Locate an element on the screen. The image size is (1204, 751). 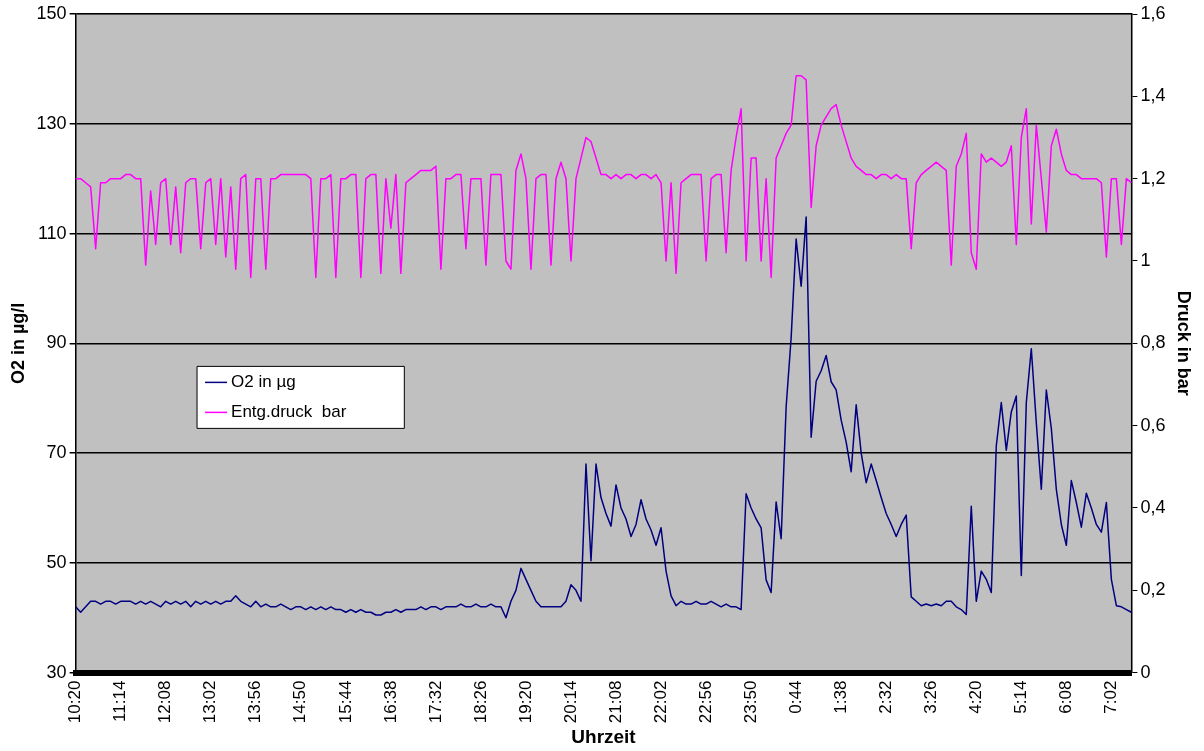
x-tick-label: 2:32 is located at coordinates (885, 697).